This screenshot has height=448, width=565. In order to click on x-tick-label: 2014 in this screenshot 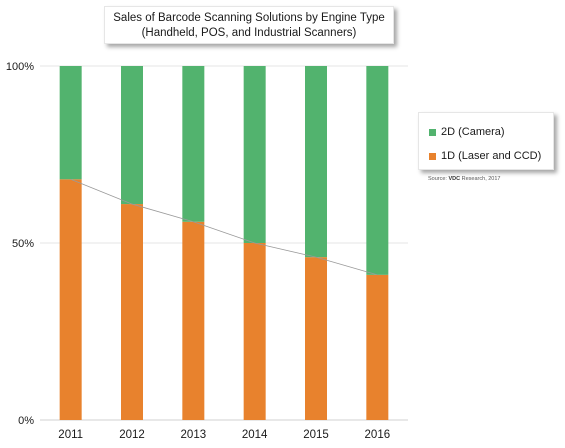, I will do `click(255, 435)`.